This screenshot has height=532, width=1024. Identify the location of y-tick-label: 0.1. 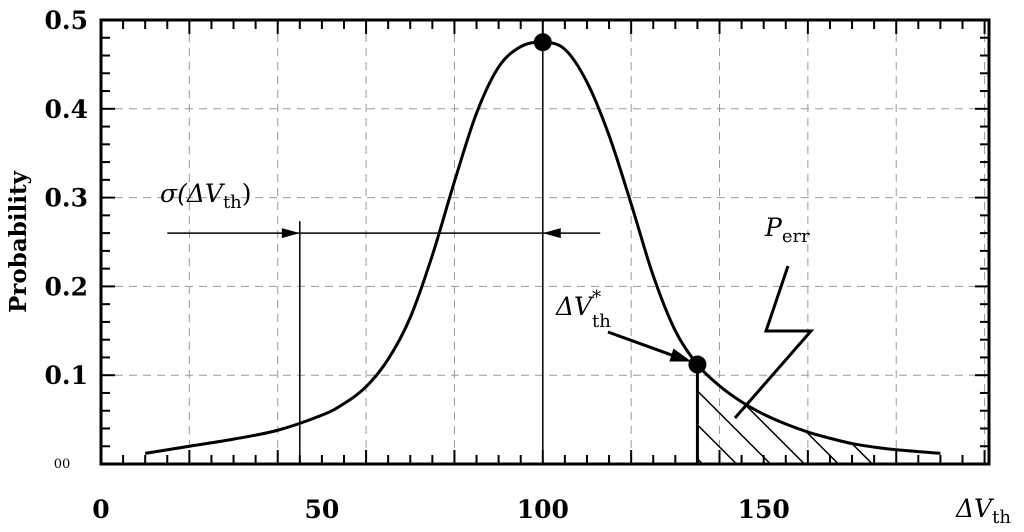
(67, 375).